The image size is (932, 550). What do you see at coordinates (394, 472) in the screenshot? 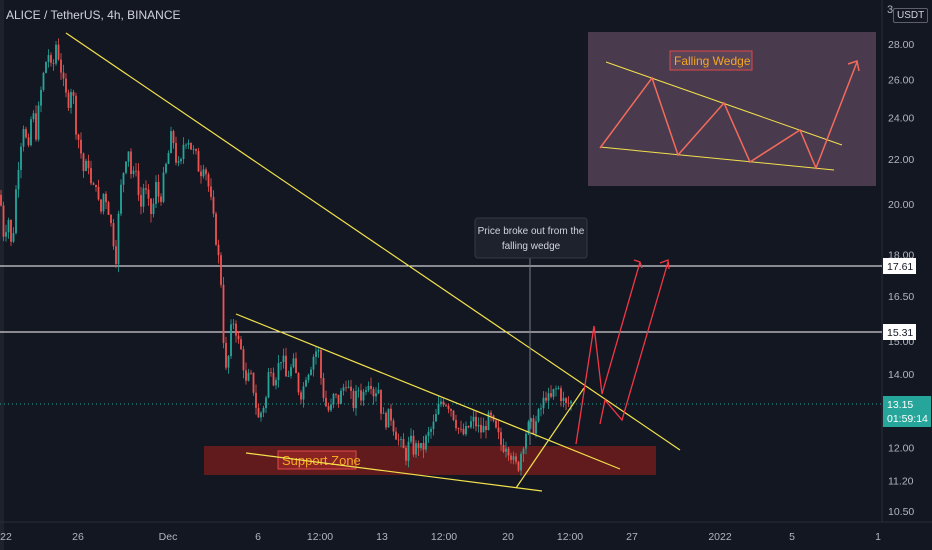
I see `wedge-lower-trendline` at bounding box center [394, 472].